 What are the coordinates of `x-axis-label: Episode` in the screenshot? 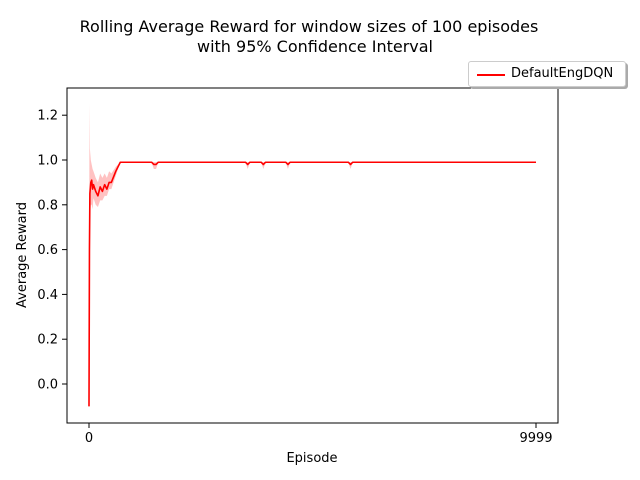 It's located at (311, 458).